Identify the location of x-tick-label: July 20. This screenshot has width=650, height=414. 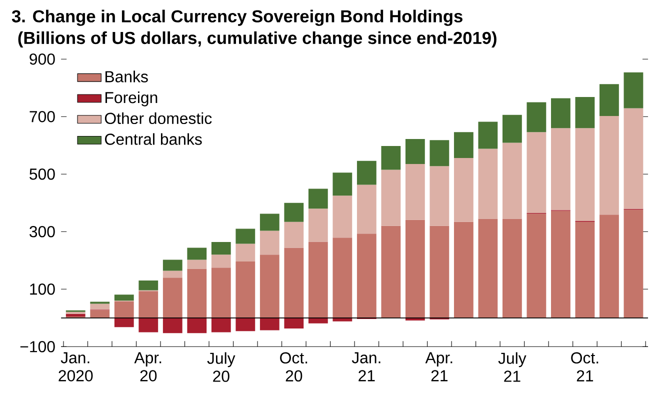
(221, 367).